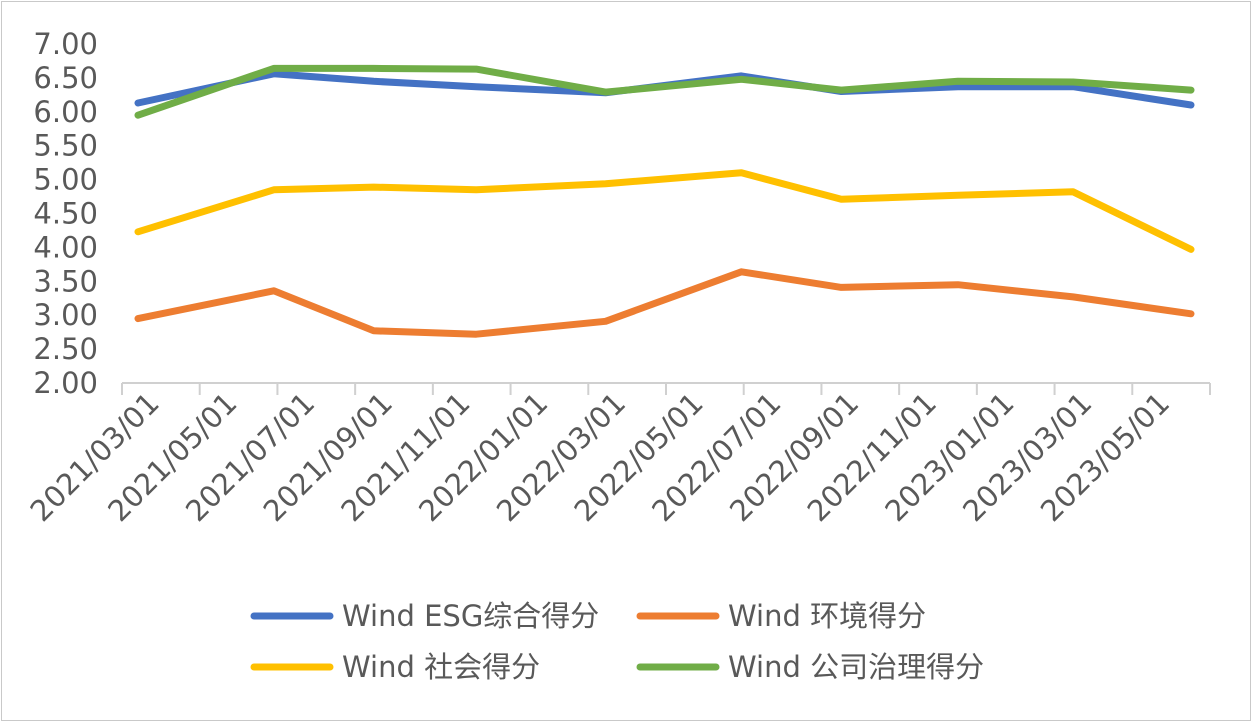 This screenshot has height=725, width=1254. Describe the element at coordinates (666, 388) in the screenshot. I see `x-axis` at that location.